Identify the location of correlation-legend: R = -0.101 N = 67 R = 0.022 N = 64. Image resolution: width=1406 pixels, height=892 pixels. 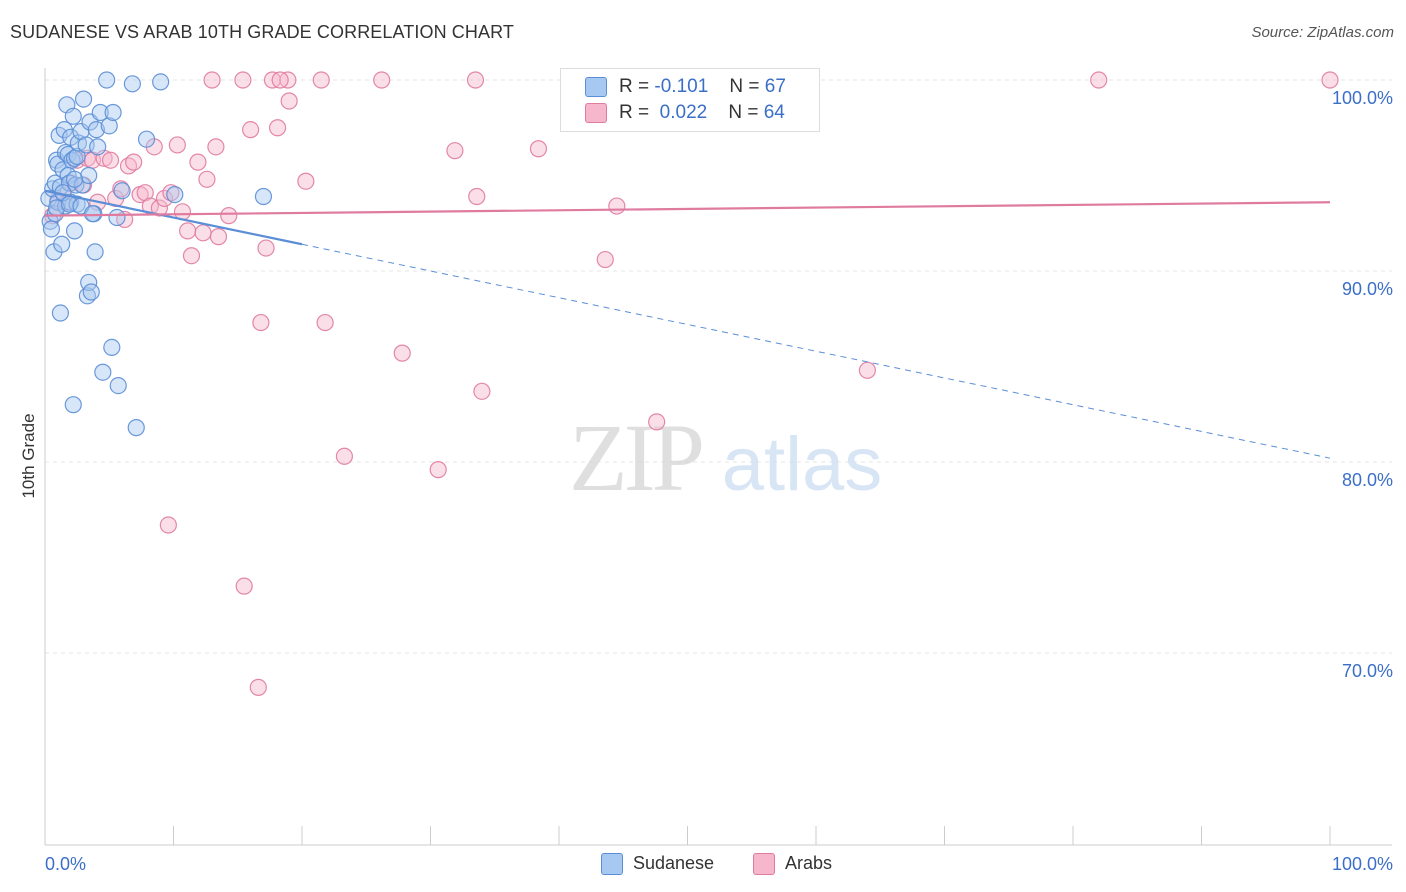
(690, 100).